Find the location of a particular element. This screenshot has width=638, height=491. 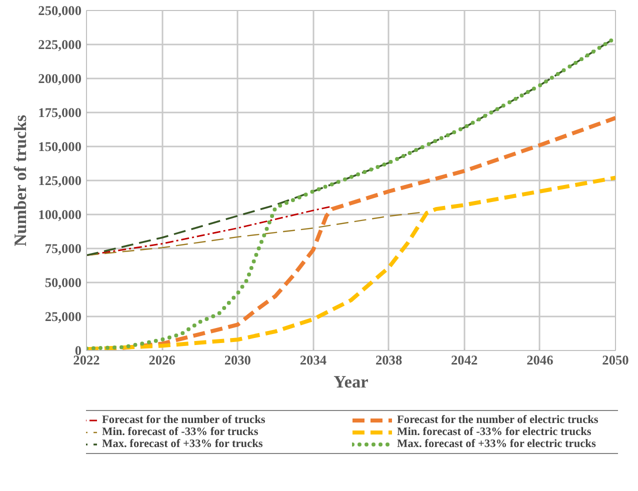

y-tick-label: 100,000 is located at coordinates (60, 214).